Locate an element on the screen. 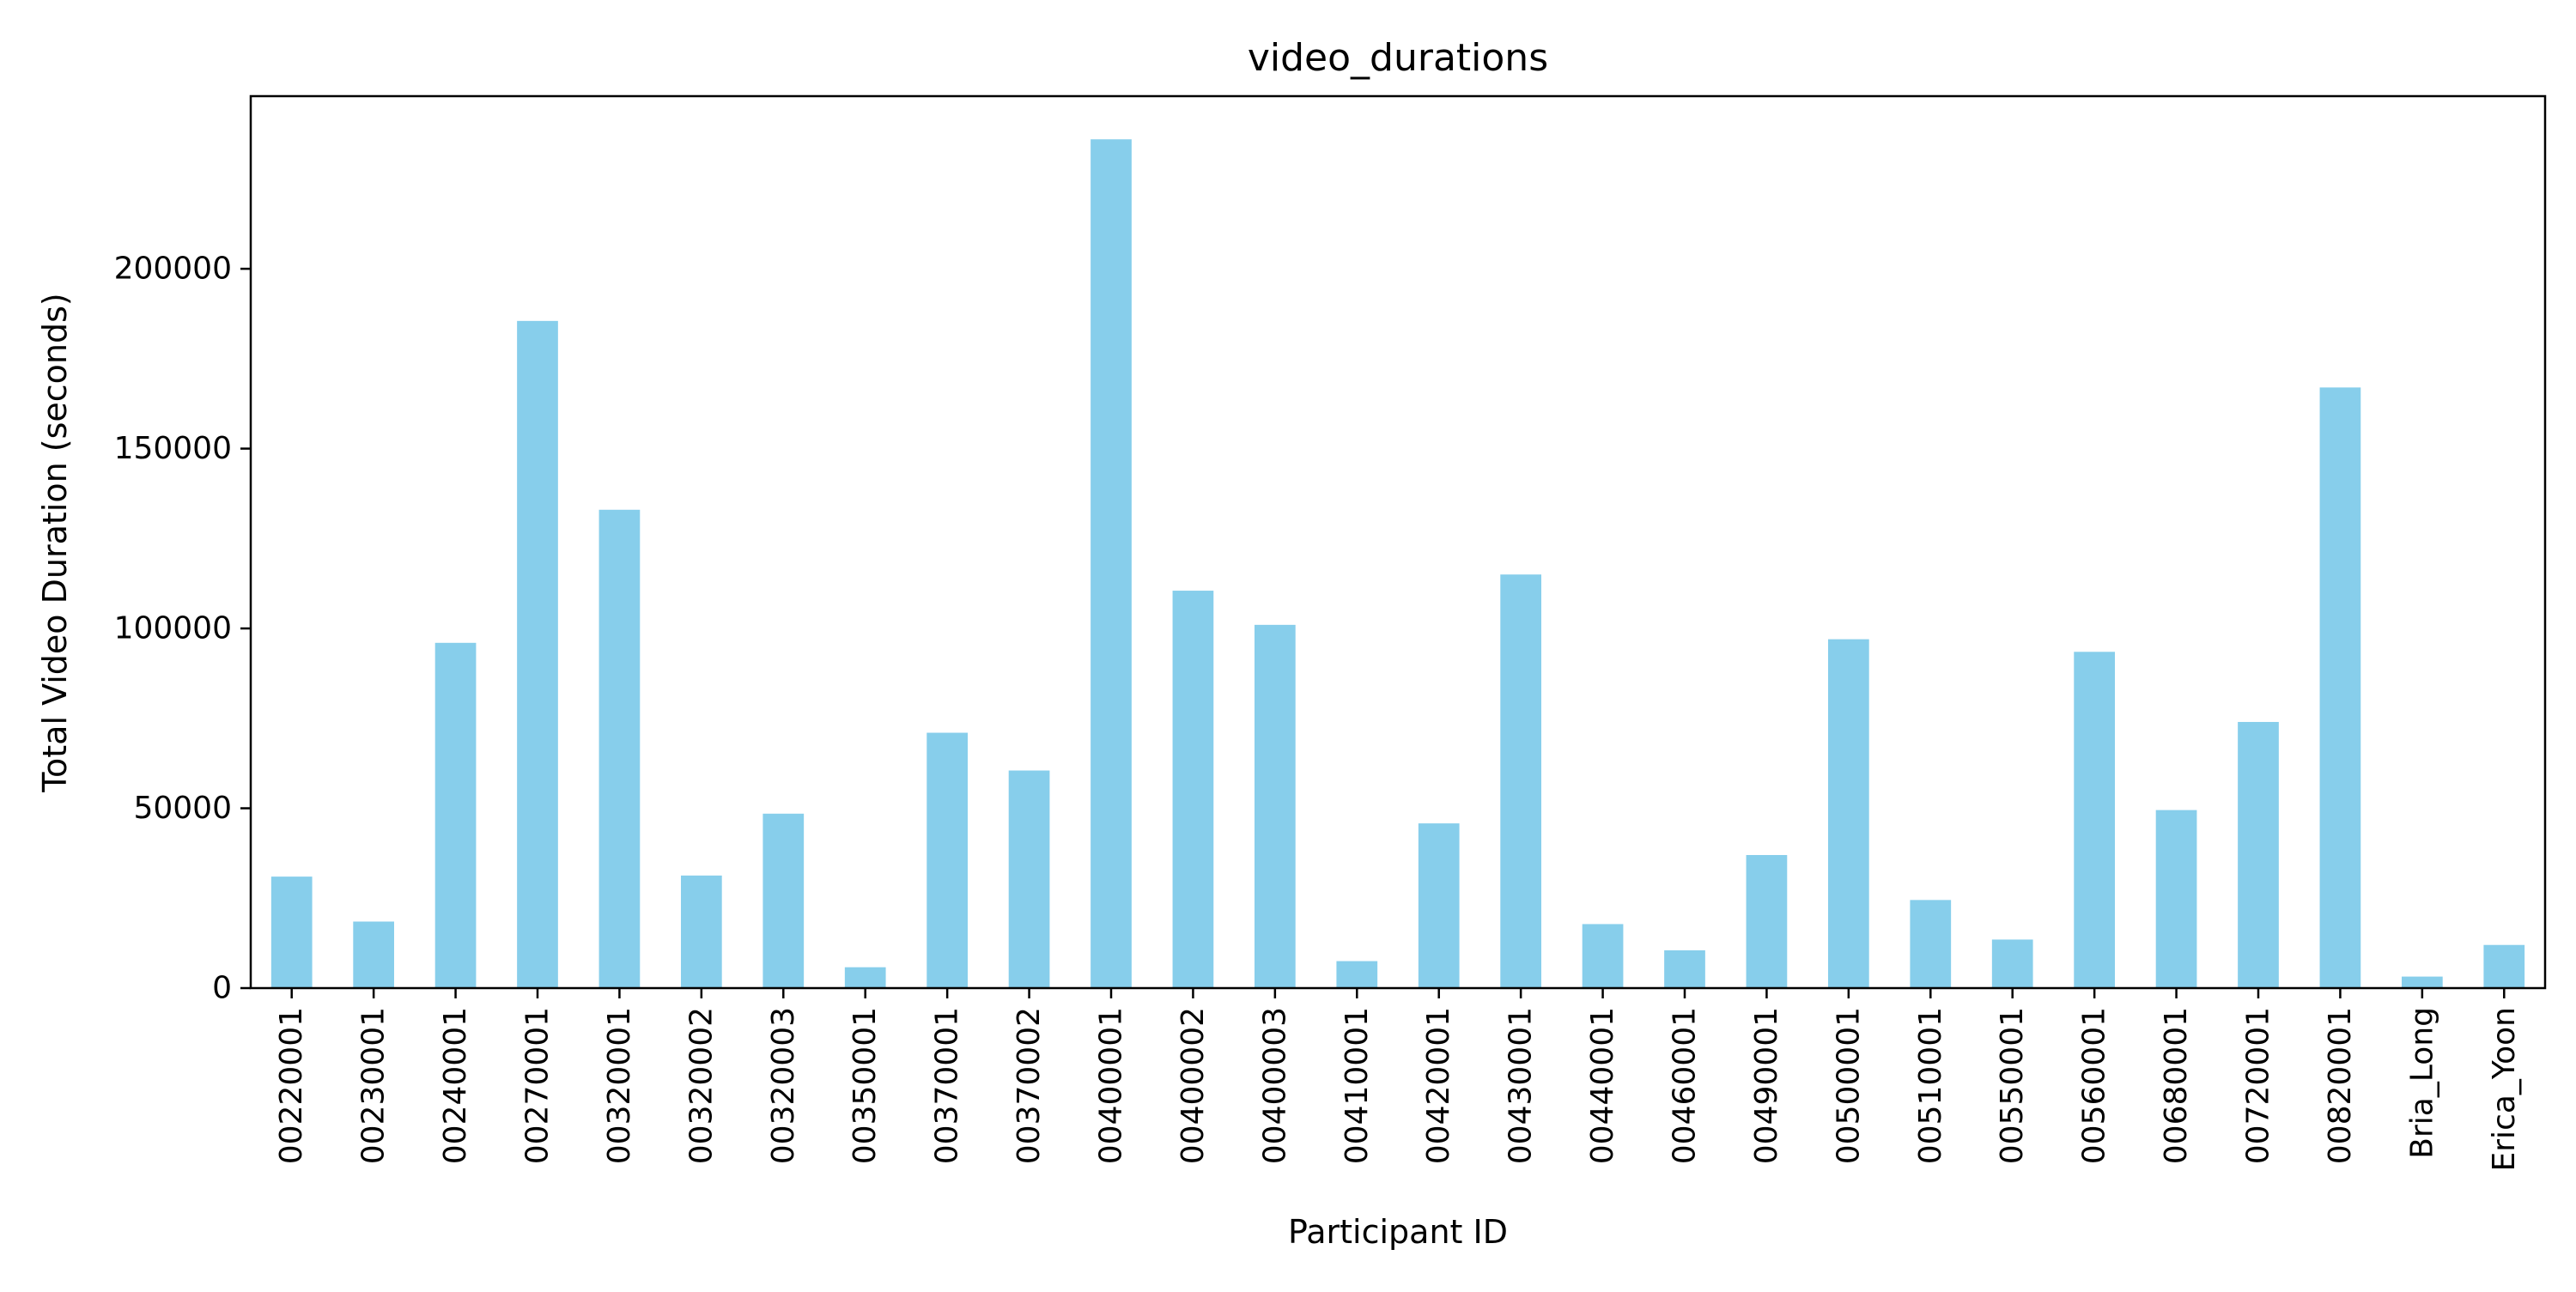  y-axis-label: Total Video Duration (seconds) is located at coordinates (55, 542).